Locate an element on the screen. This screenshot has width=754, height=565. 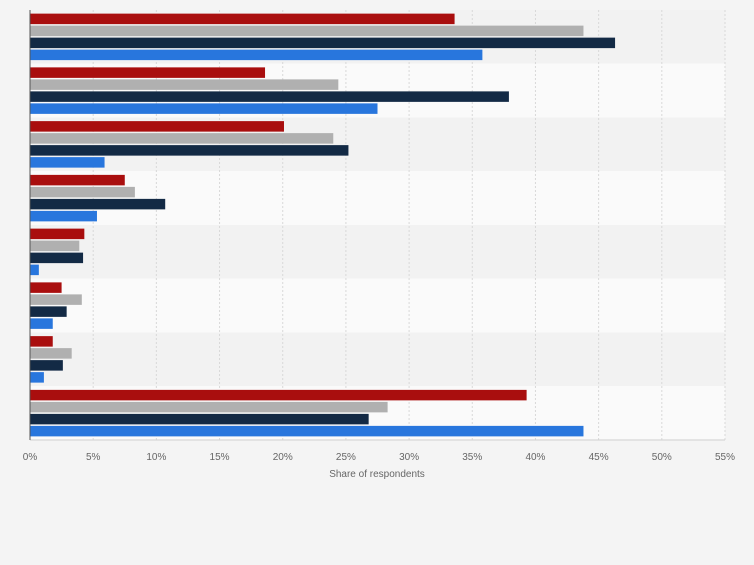
x-tick-label: 5% is located at coordinates (93, 457).